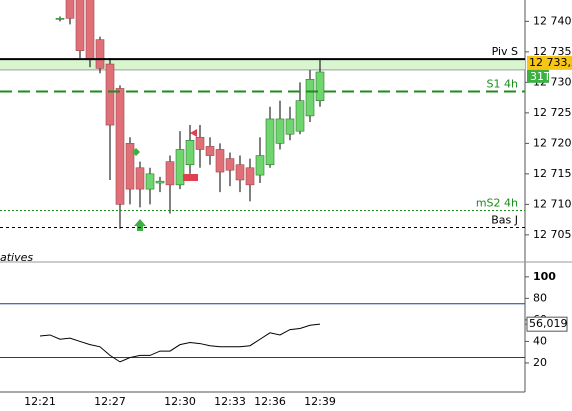 This screenshot has height=411, width=572. What do you see at coordinates (552, 173) in the screenshot?
I see `y-tick-label: 12 715` at bounding box center [552, 173].